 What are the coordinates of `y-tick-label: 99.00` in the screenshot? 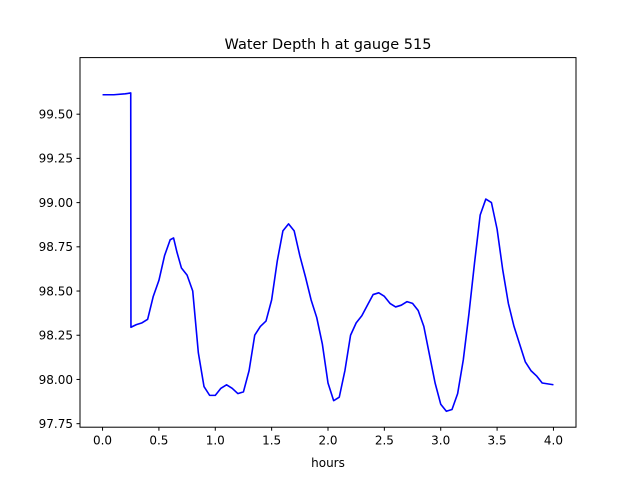 It's located at (56, 203).